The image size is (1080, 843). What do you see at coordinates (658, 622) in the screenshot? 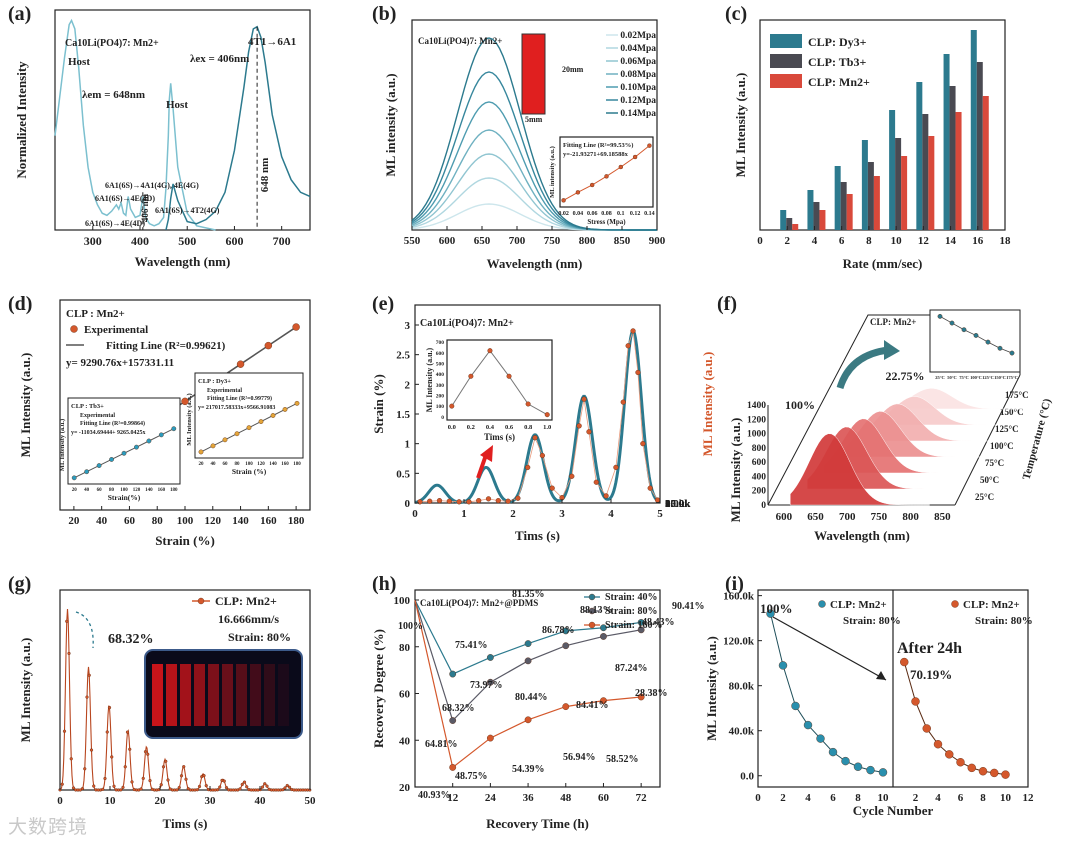
I see `point-label: 48.43%` at bounding box center [658, 622].